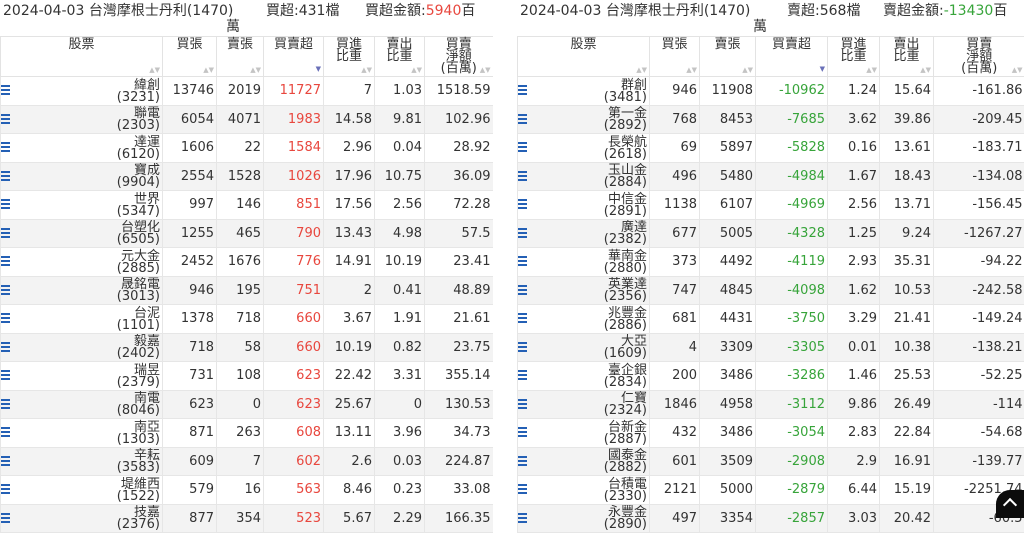 The image size is (1024, 533). Describe the element at coordinates (854, 57) in the screenshot. I see `column-header-buy-ratio: 買進比重▲▼` at that location.